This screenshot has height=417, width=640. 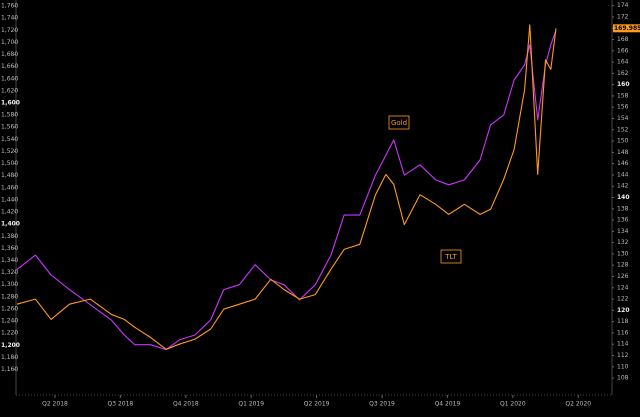 I want to click on y2-tick-label: 122, so click(x=623, y=299).